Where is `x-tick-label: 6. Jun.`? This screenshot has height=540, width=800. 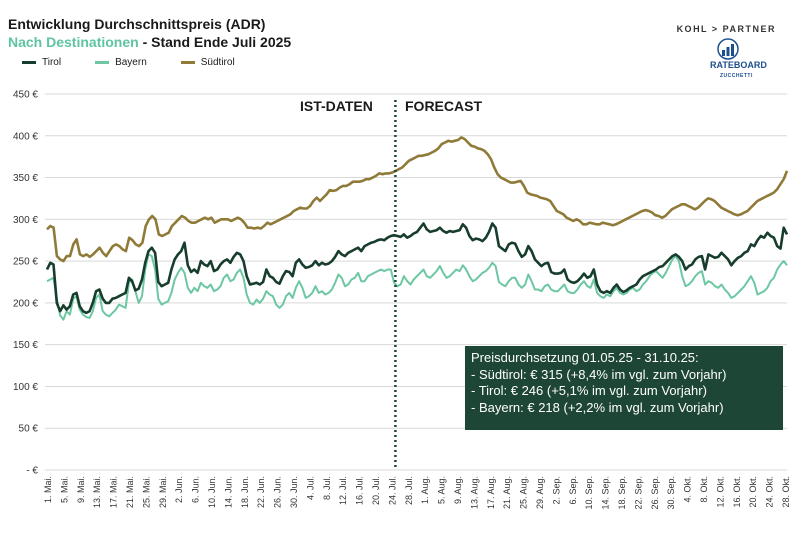 x-tick-label: 6. Jun. is located at coordinates (196, 489).